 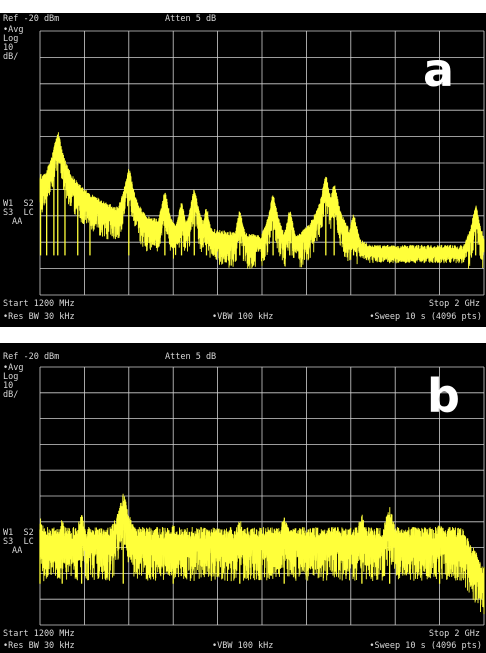 What do you see at coordinates (443, 396) in the screenshot?
I see `panel-letter-b: b` at bounding box center [443, 396].